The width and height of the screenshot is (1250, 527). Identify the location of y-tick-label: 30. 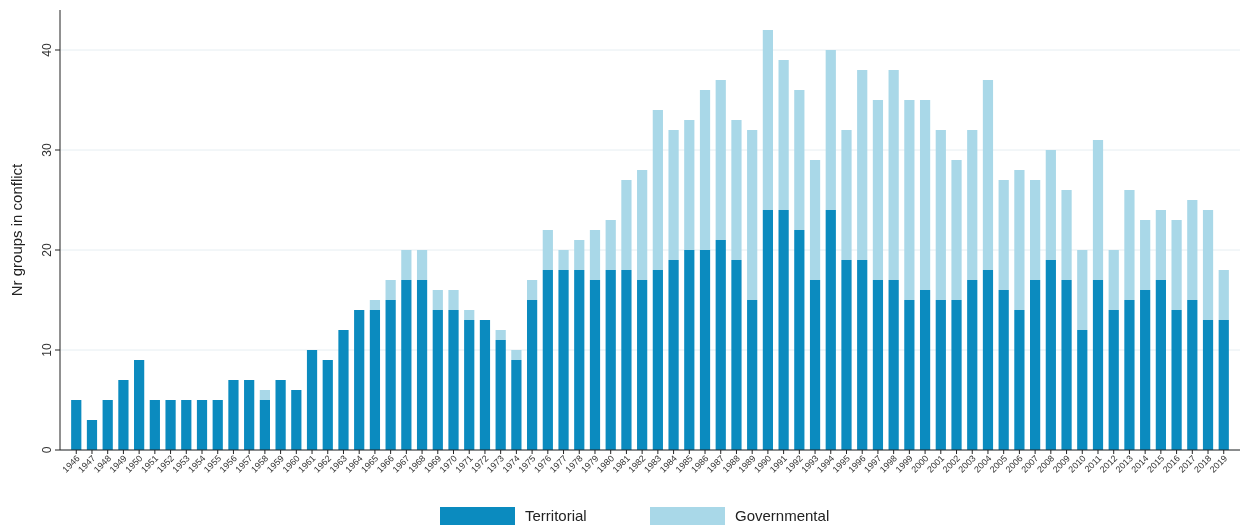
(47, 150).